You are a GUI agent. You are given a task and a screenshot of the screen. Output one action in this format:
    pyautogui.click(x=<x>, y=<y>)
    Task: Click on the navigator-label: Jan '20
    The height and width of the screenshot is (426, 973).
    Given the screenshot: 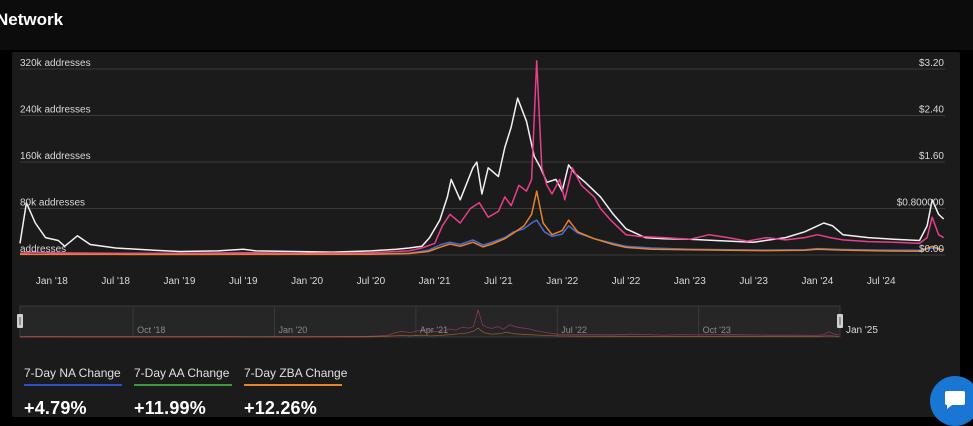 What is the action you would take?
    pyautogui.click(x=292, y=330)
    